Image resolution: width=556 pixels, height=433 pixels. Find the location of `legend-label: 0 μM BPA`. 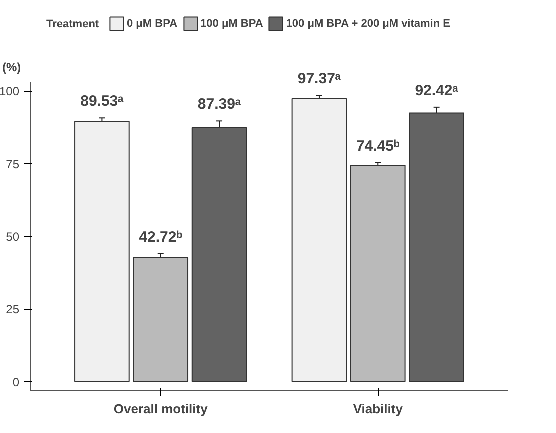

legend-label: 0 μM BPA is located at coordinates (152, 24).